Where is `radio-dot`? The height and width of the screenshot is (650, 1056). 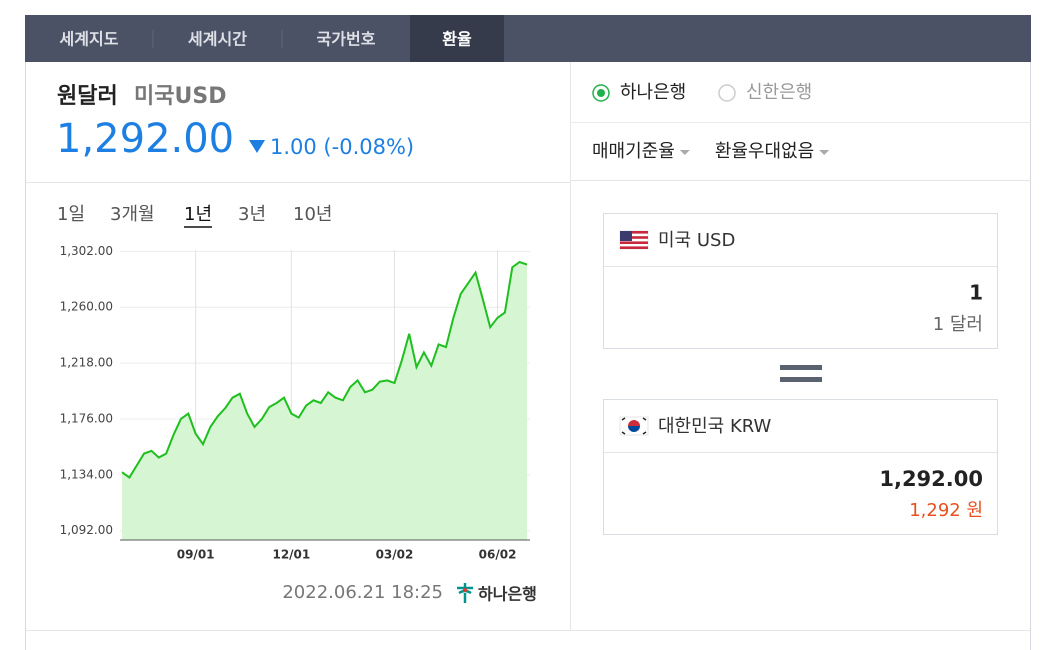 radio-dot is located at coordinates (601, 93).